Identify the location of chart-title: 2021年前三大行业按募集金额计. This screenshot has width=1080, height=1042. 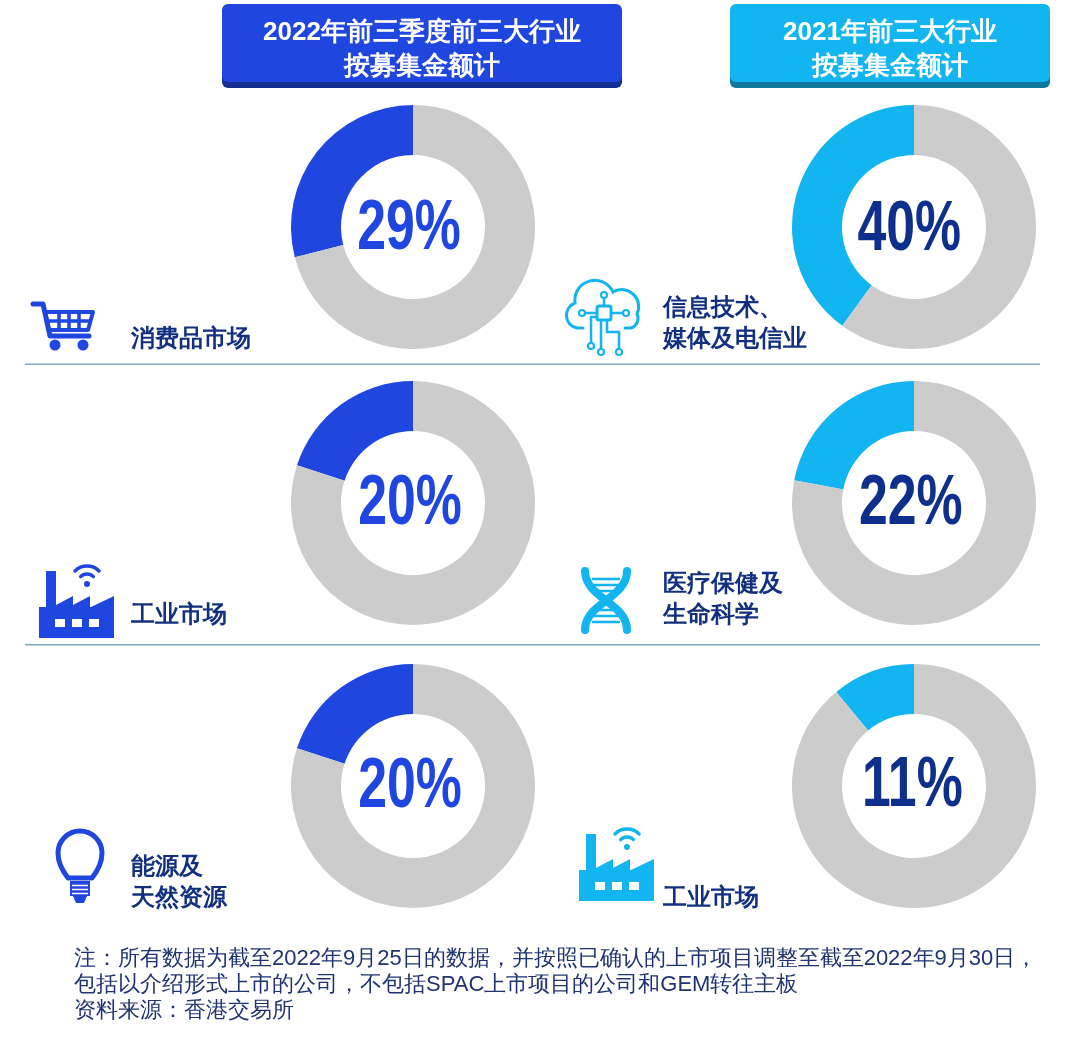
(890, 48).